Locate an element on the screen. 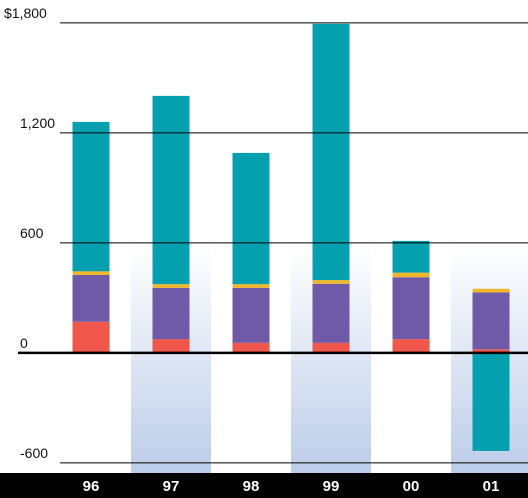 This screenshot has height=498, width=528. x-tick-label: 99 is located at coordinates (331, 486).